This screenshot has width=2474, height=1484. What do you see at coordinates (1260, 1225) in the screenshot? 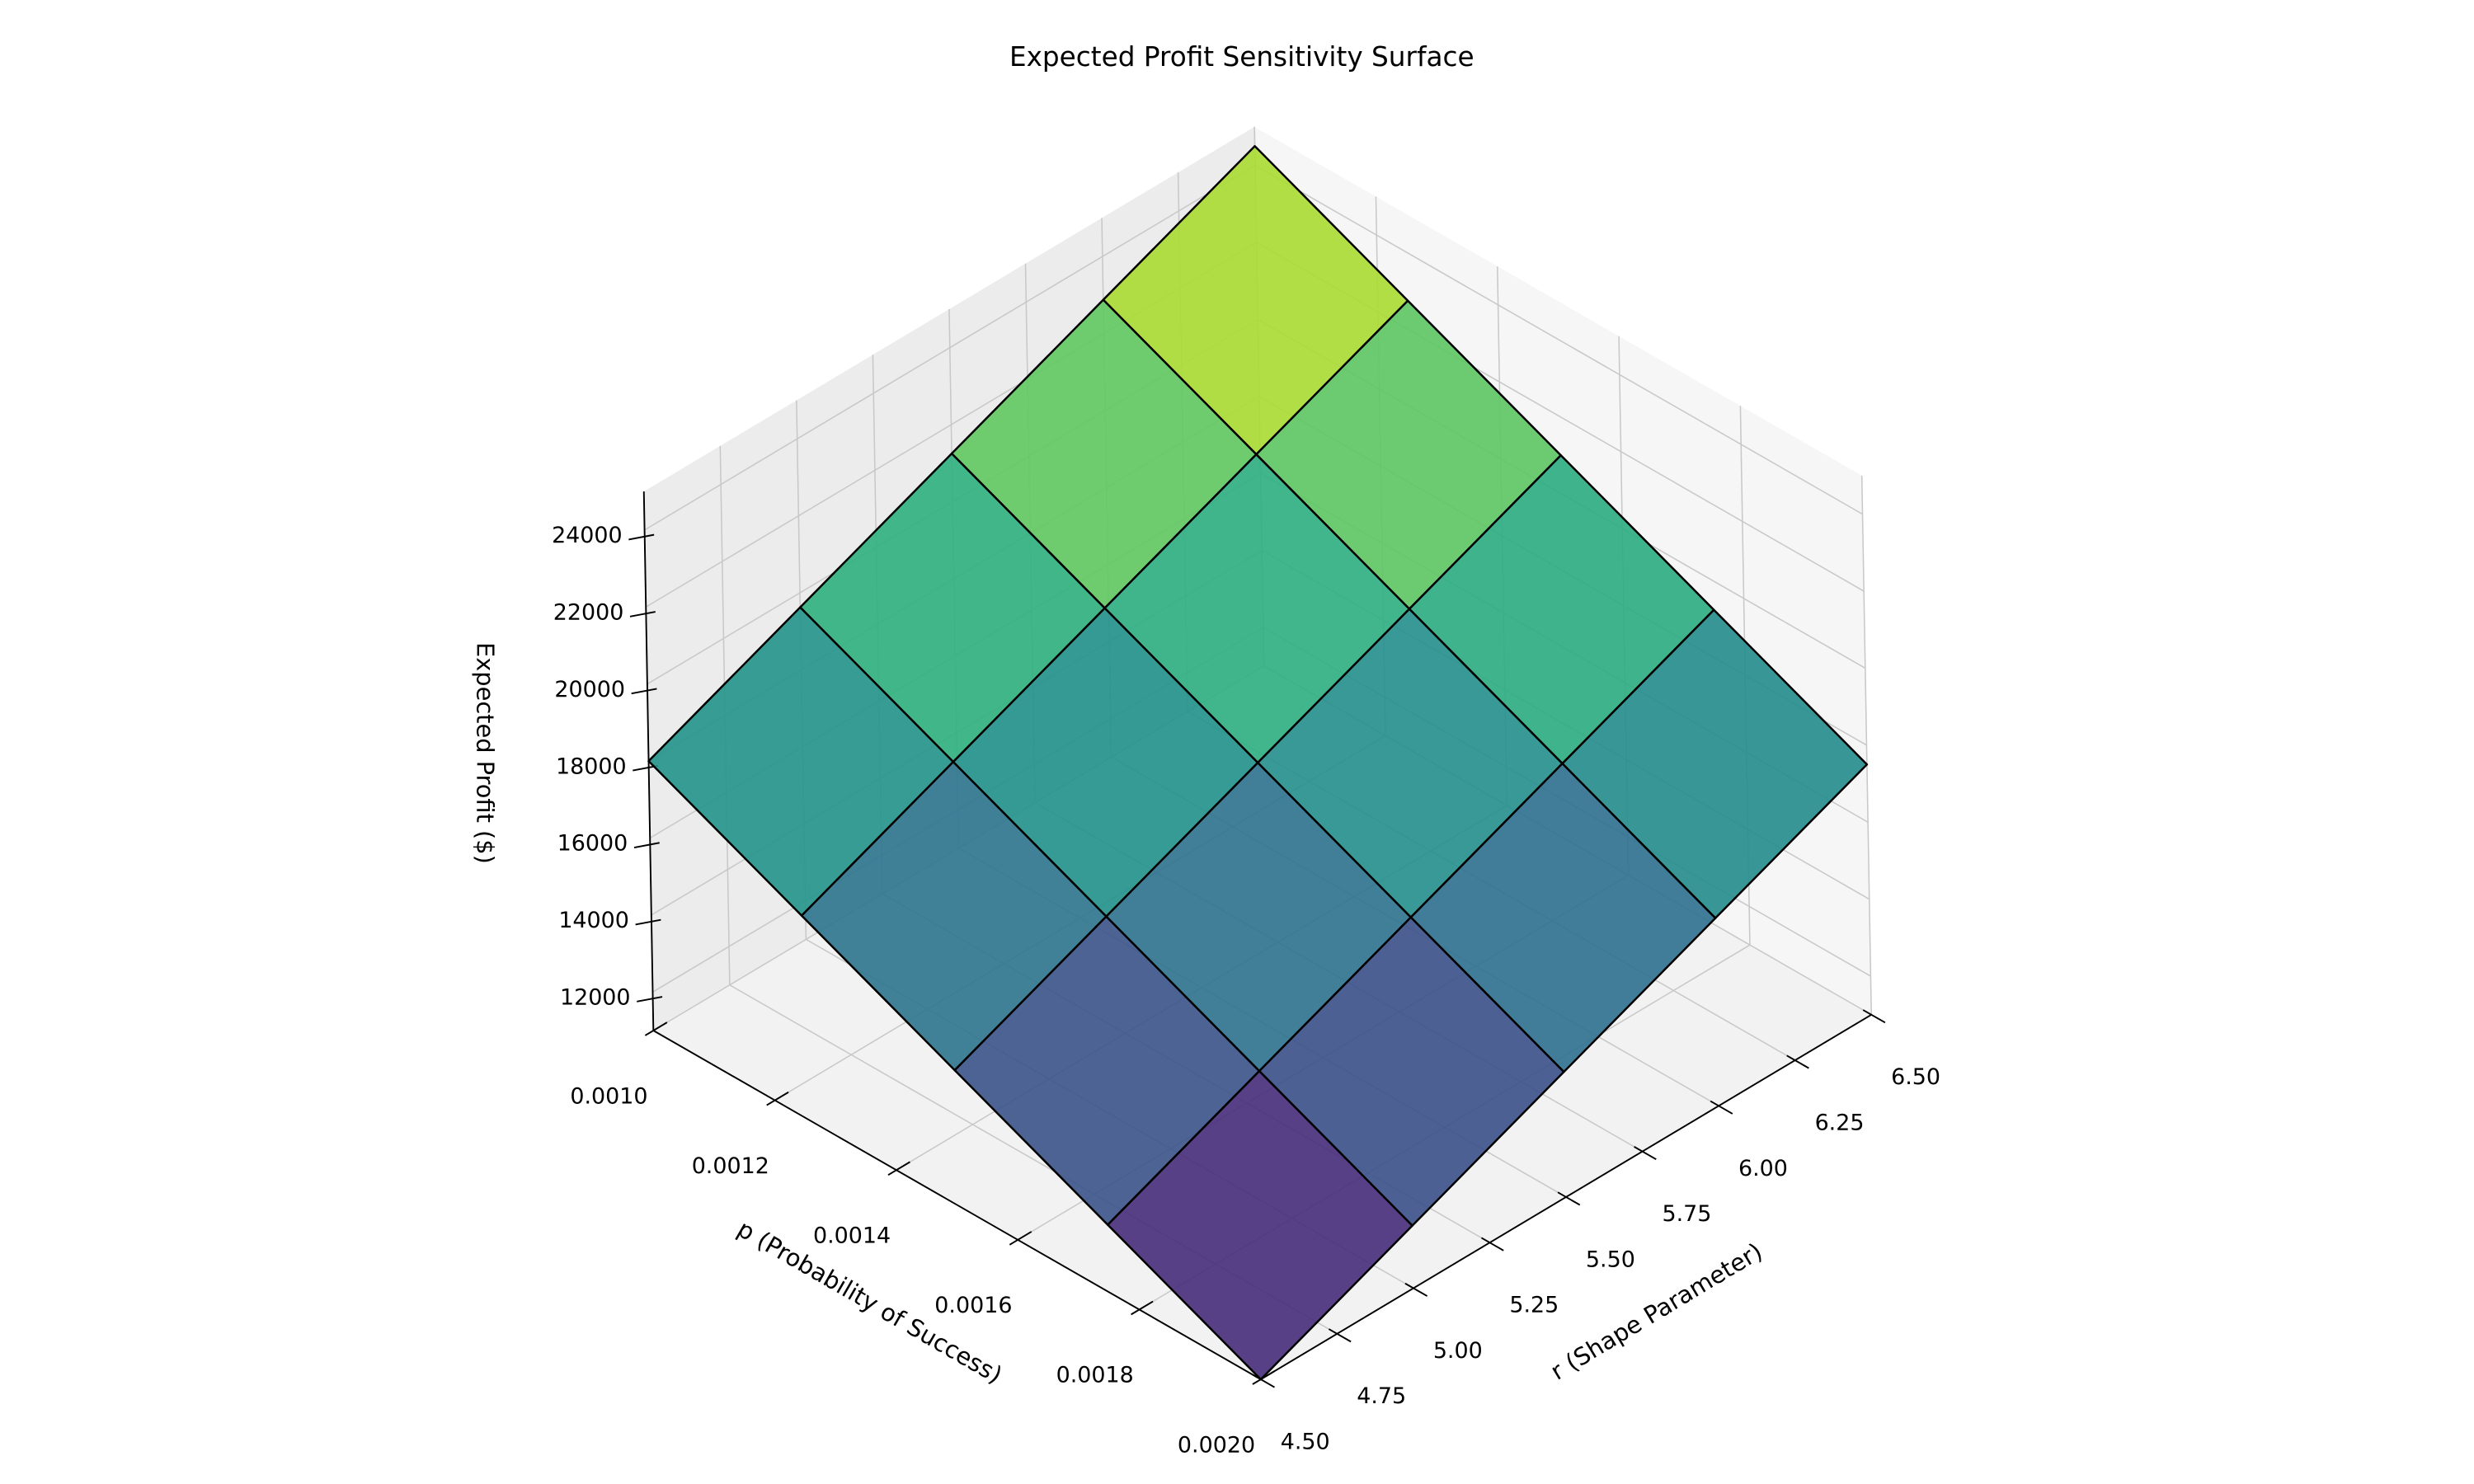
I see `surface-patch` at bounding box center [1260, 1225].